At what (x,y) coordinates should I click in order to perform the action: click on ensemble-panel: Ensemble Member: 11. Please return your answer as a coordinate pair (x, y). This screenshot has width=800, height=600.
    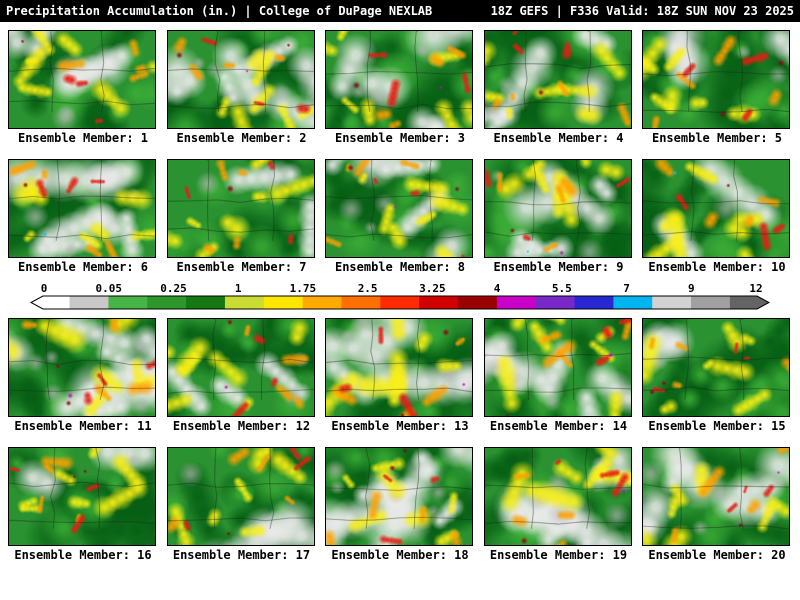
    Looking at the image, I should click on (83, 375).